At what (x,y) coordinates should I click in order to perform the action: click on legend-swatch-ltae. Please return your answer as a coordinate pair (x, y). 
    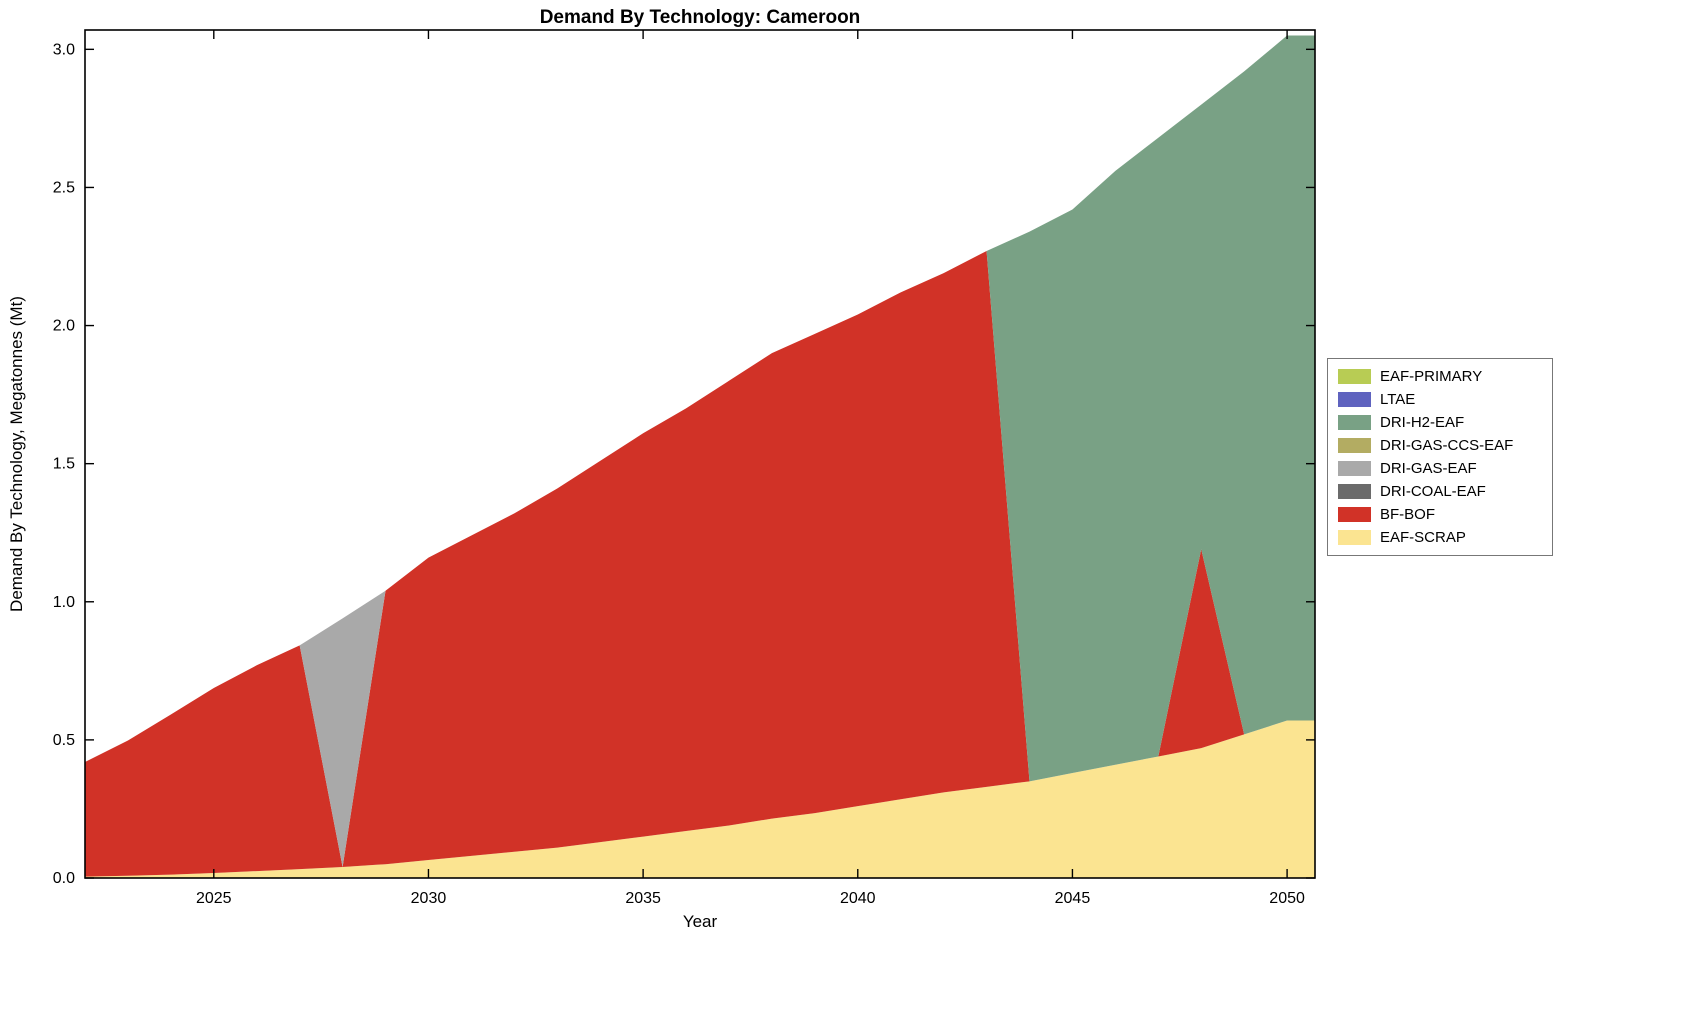
    Looking at the image, I should click on (1354, 399).